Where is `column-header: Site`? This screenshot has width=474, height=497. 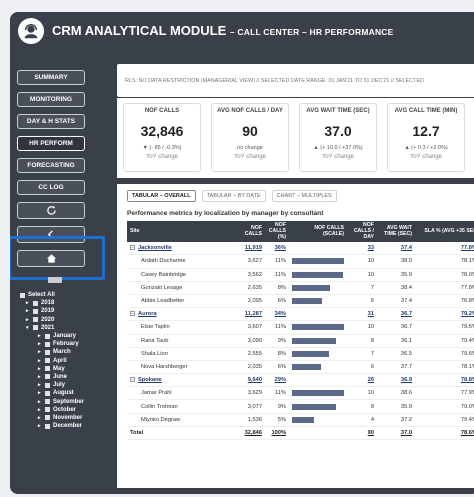 column-header: Site is located at coordinates (181, 231).